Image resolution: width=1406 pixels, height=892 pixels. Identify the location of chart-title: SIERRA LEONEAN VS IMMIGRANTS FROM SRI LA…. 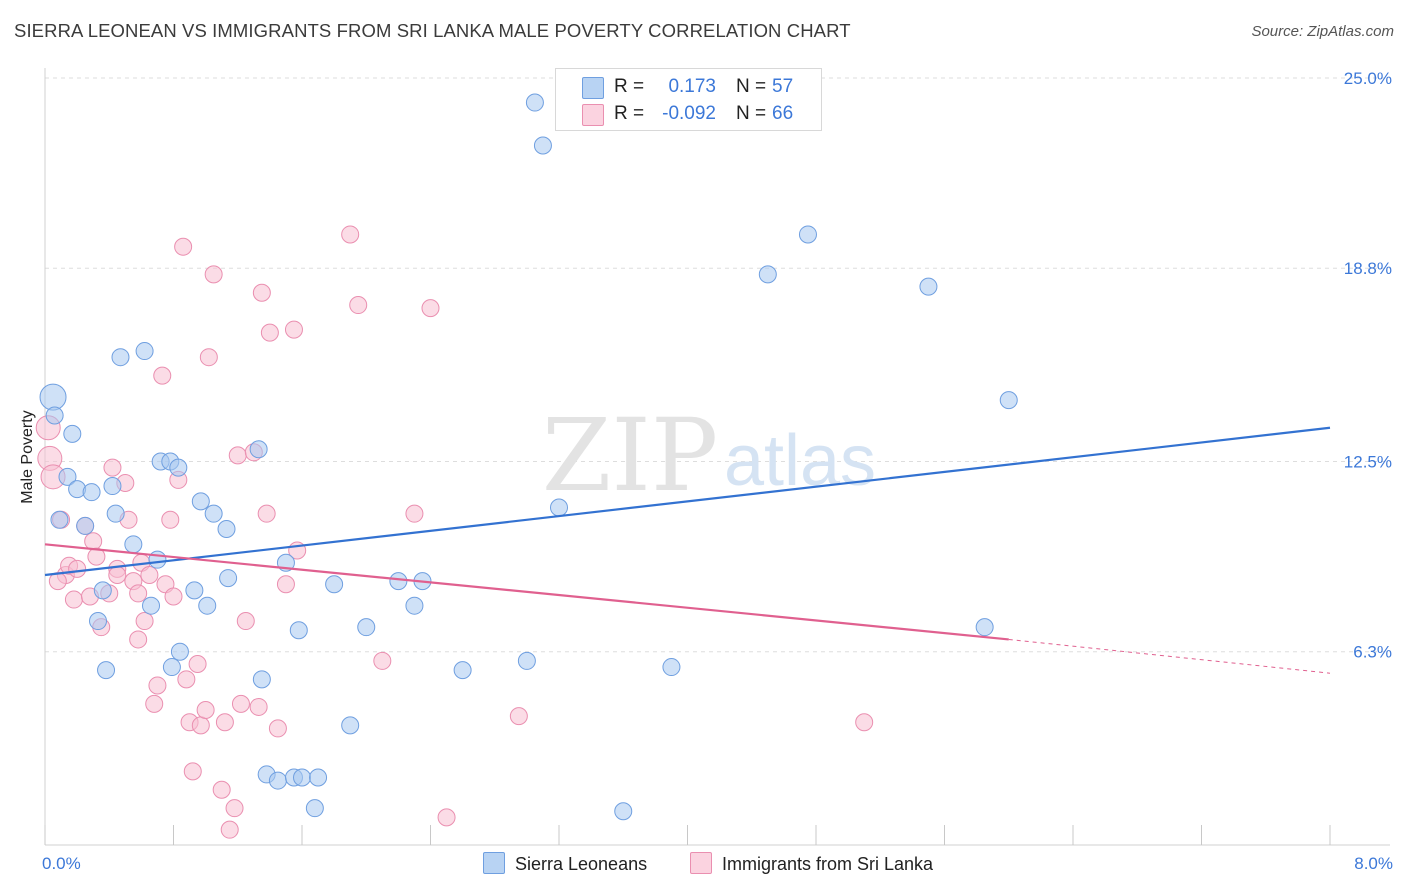
(432, 30).